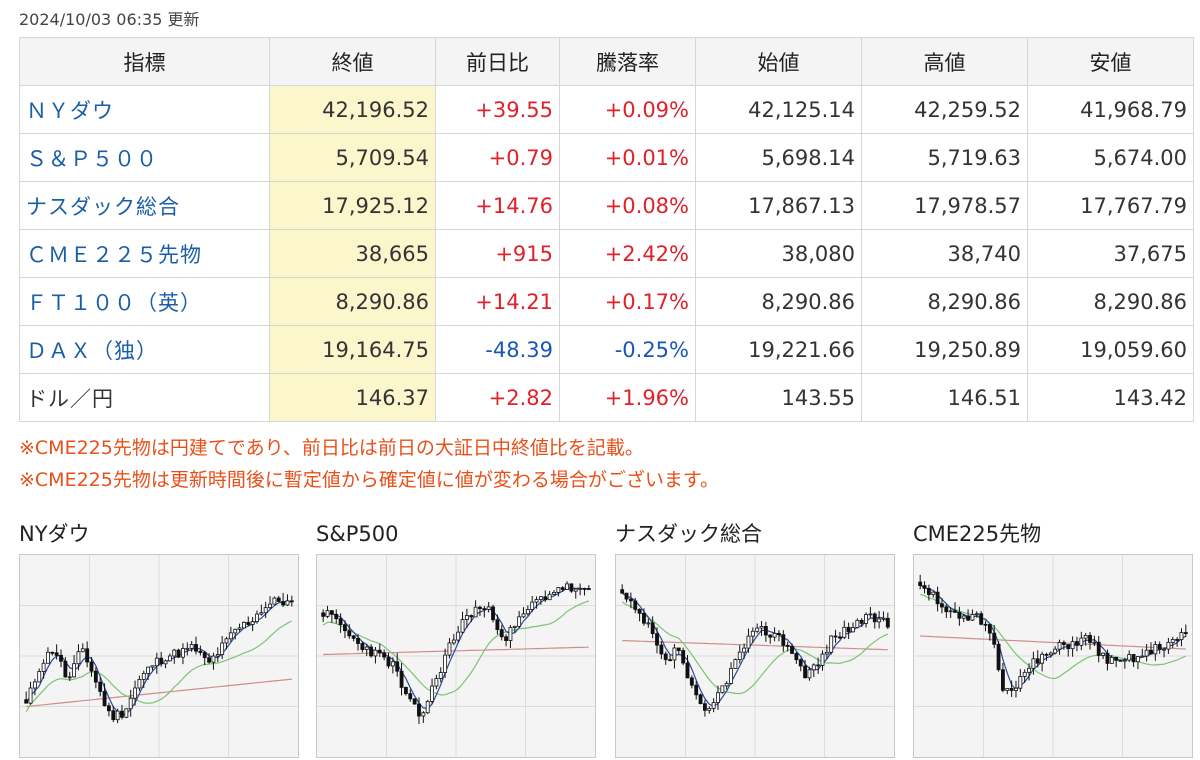  I want to click on low-value: 37,675, so click(1110, 253).